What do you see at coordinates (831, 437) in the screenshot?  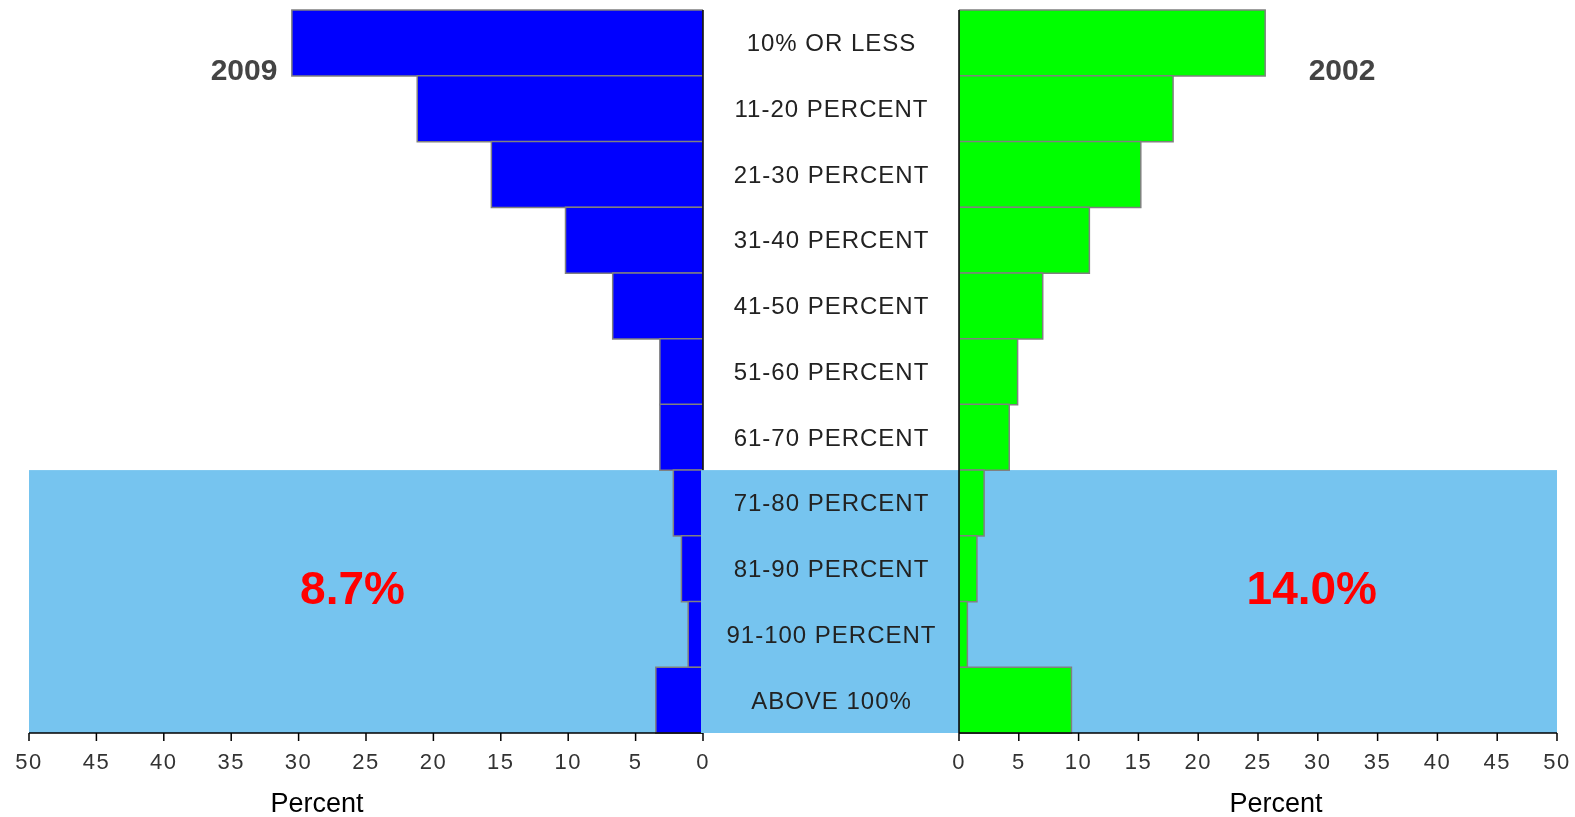 I see `y-tick-label: 61-70 PERCENT` at bounding box center [831, 437].